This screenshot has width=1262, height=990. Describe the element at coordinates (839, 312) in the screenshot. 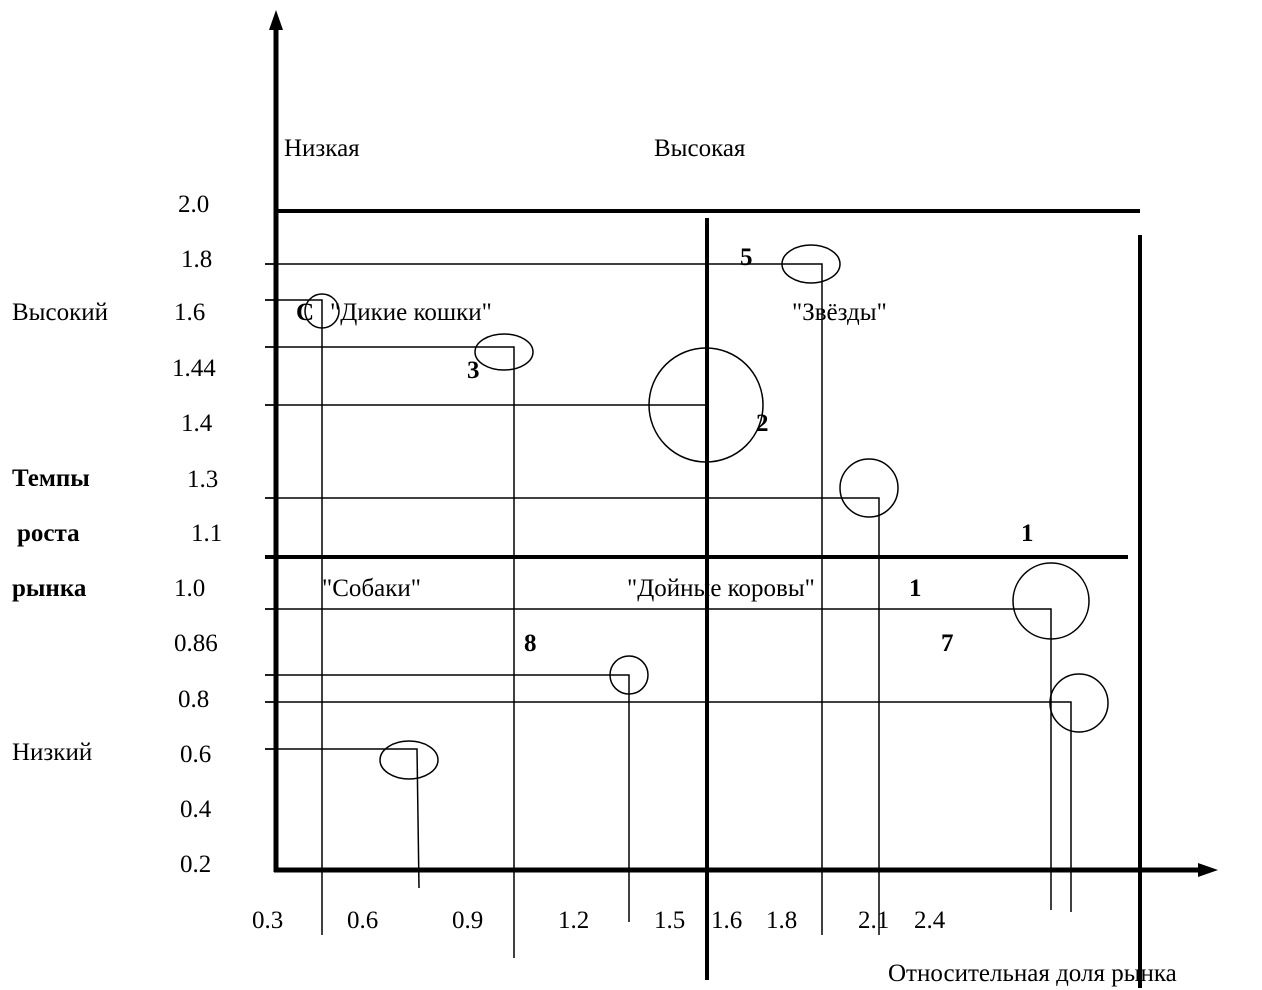

I see `quadrant-label-stars: "Звёзды"` at that location.